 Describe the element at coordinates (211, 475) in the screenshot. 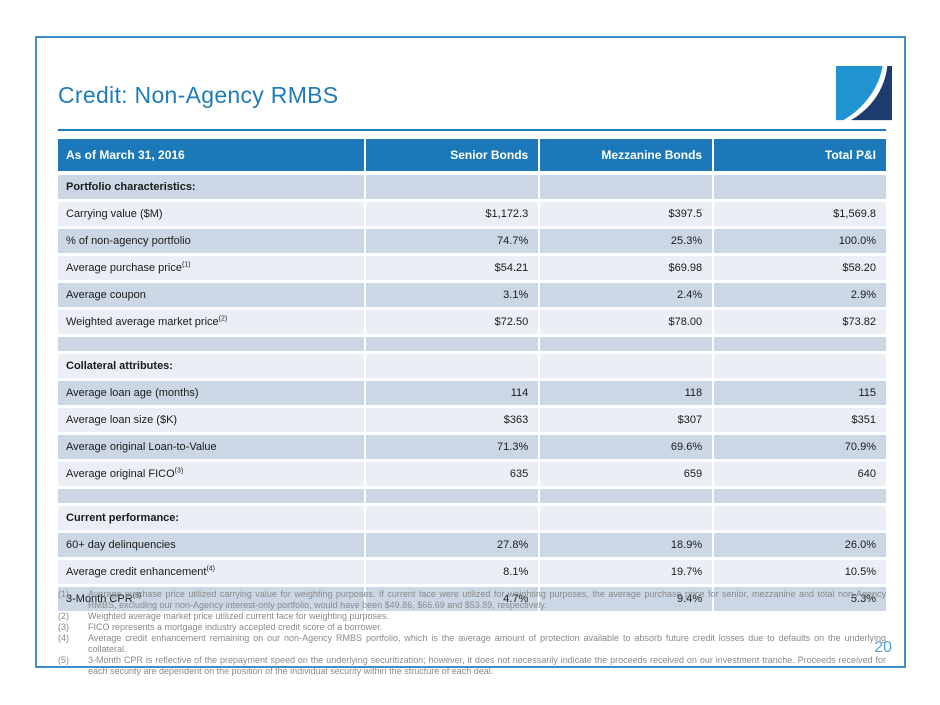

I see `row-label: Average original FICO(3)` at that location.